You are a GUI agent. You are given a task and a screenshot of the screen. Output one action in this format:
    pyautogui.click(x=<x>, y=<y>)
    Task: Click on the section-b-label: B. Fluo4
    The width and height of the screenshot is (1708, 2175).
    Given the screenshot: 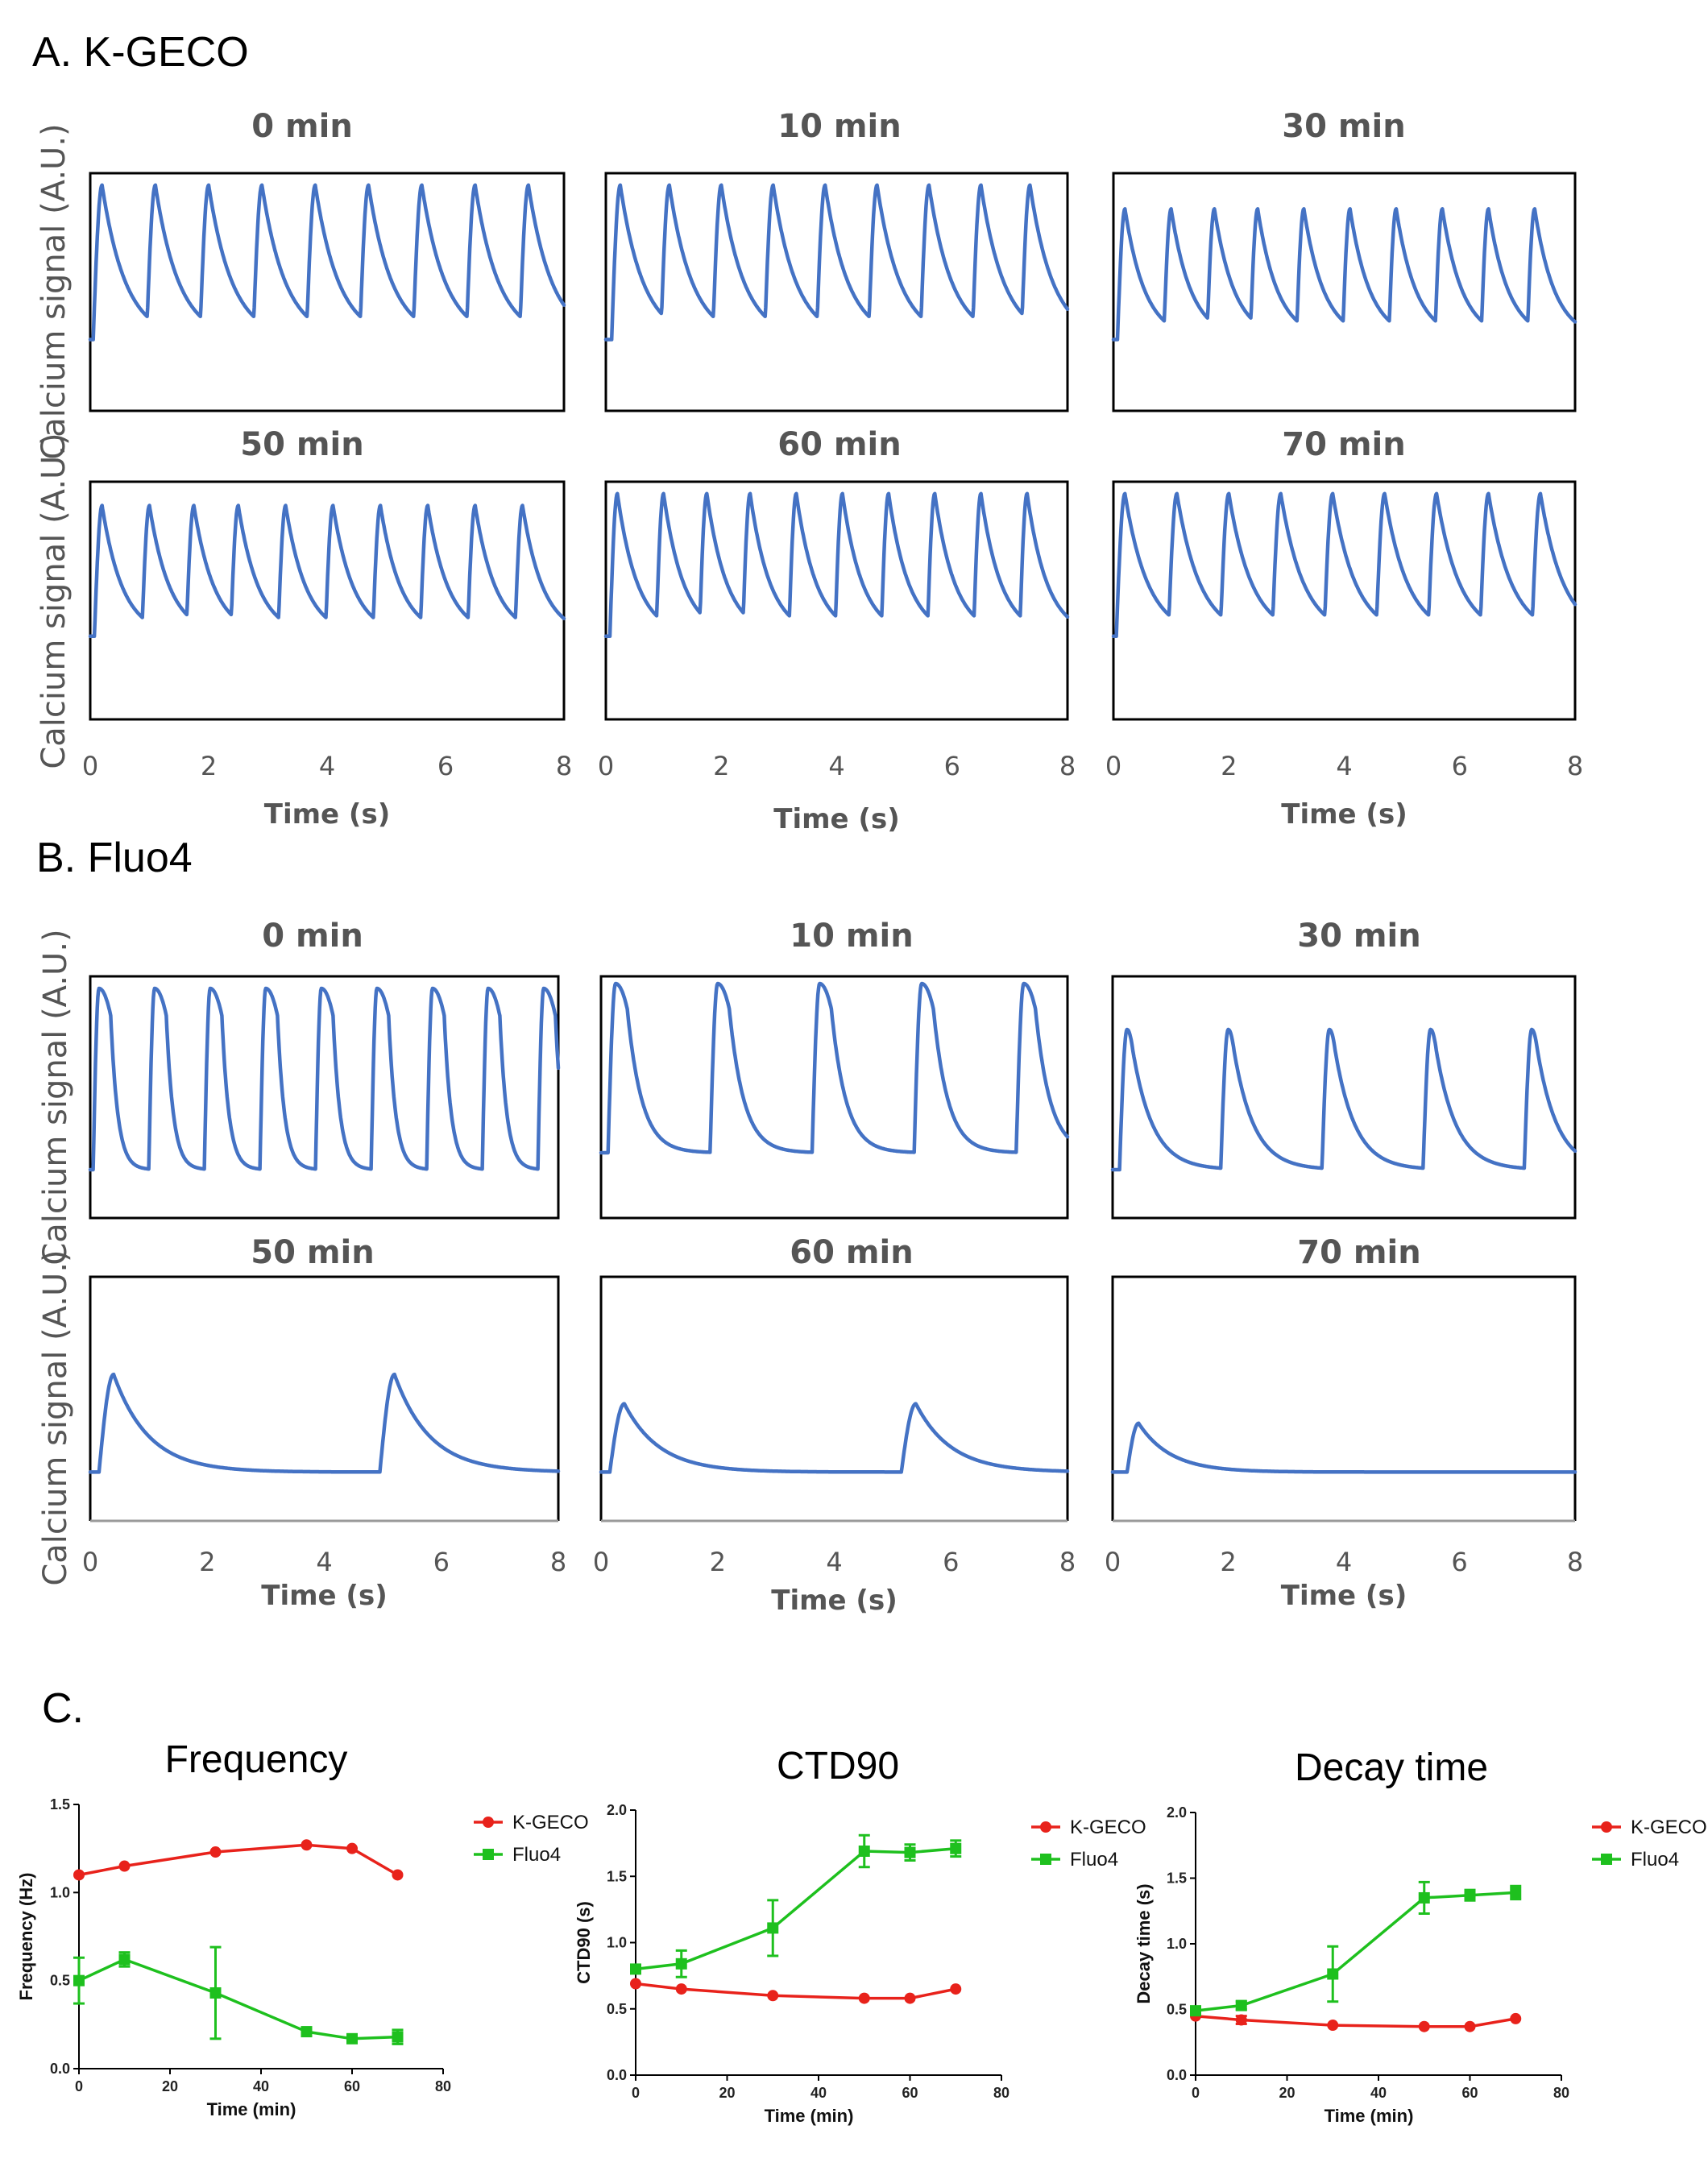 What is the action you would take?
    pyautogui.click(x=114, y=858)
    